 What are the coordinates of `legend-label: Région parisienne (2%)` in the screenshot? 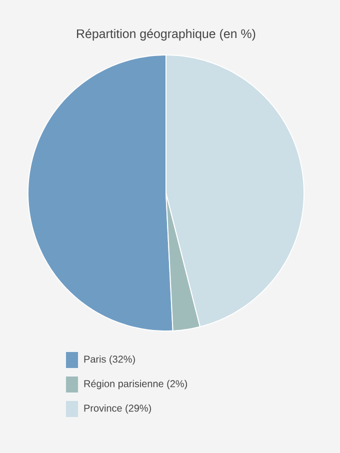 It's located at (135, 385).